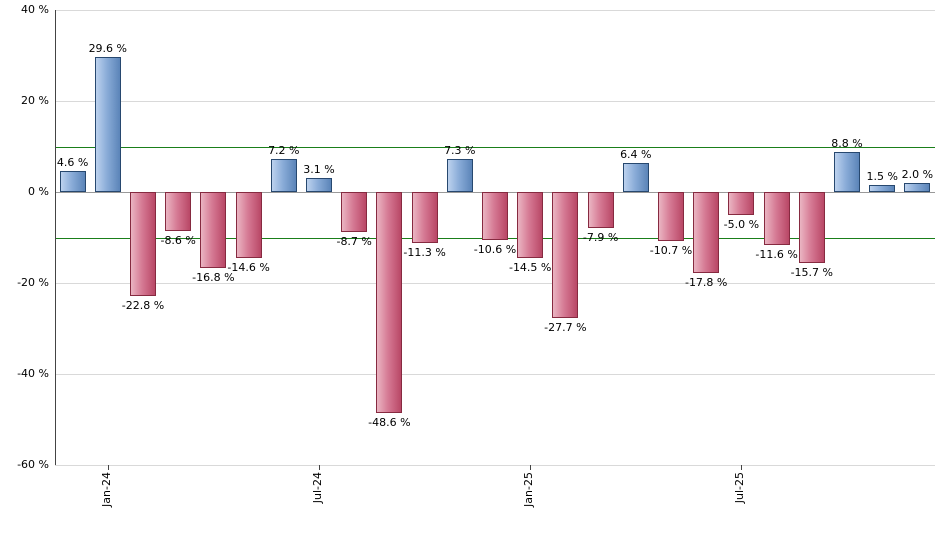 The width and height of the screenshot is (940, 550). What do you see at coordinates (317, 488) in the screenshot?
I see `x-axis-tick-label: Jul-24` at bounding box center [317, 488].